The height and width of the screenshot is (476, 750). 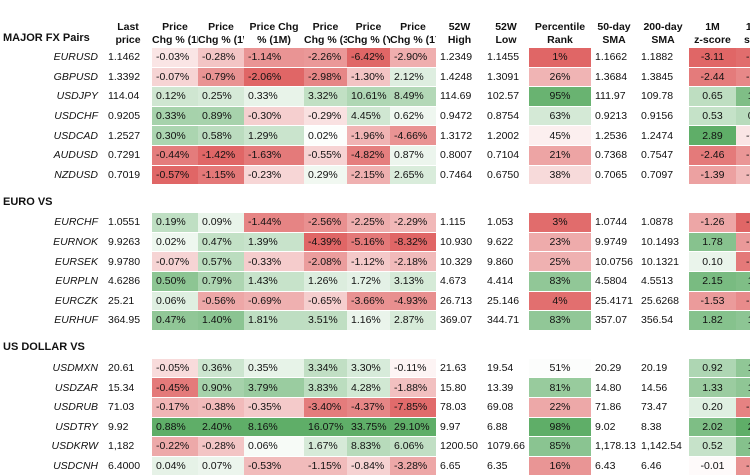 I want to click on table-cell: 1.46, so click(x=743, y=387).